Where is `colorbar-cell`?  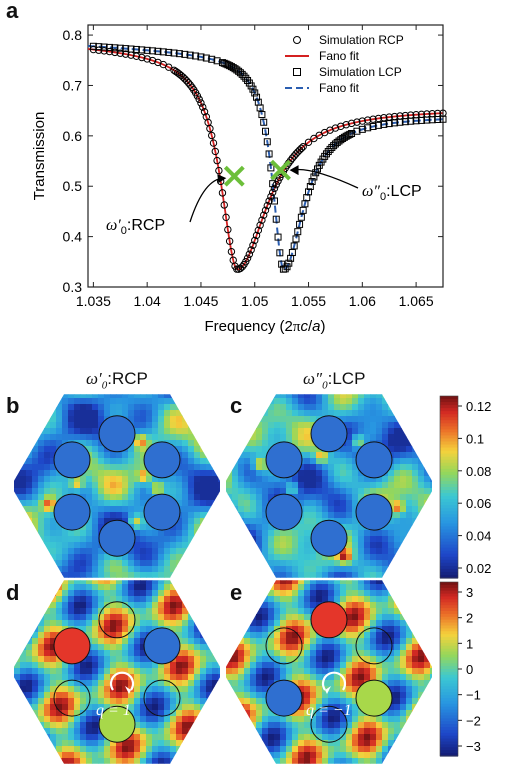 colorbar-cell is located at coordinates (449, 546).